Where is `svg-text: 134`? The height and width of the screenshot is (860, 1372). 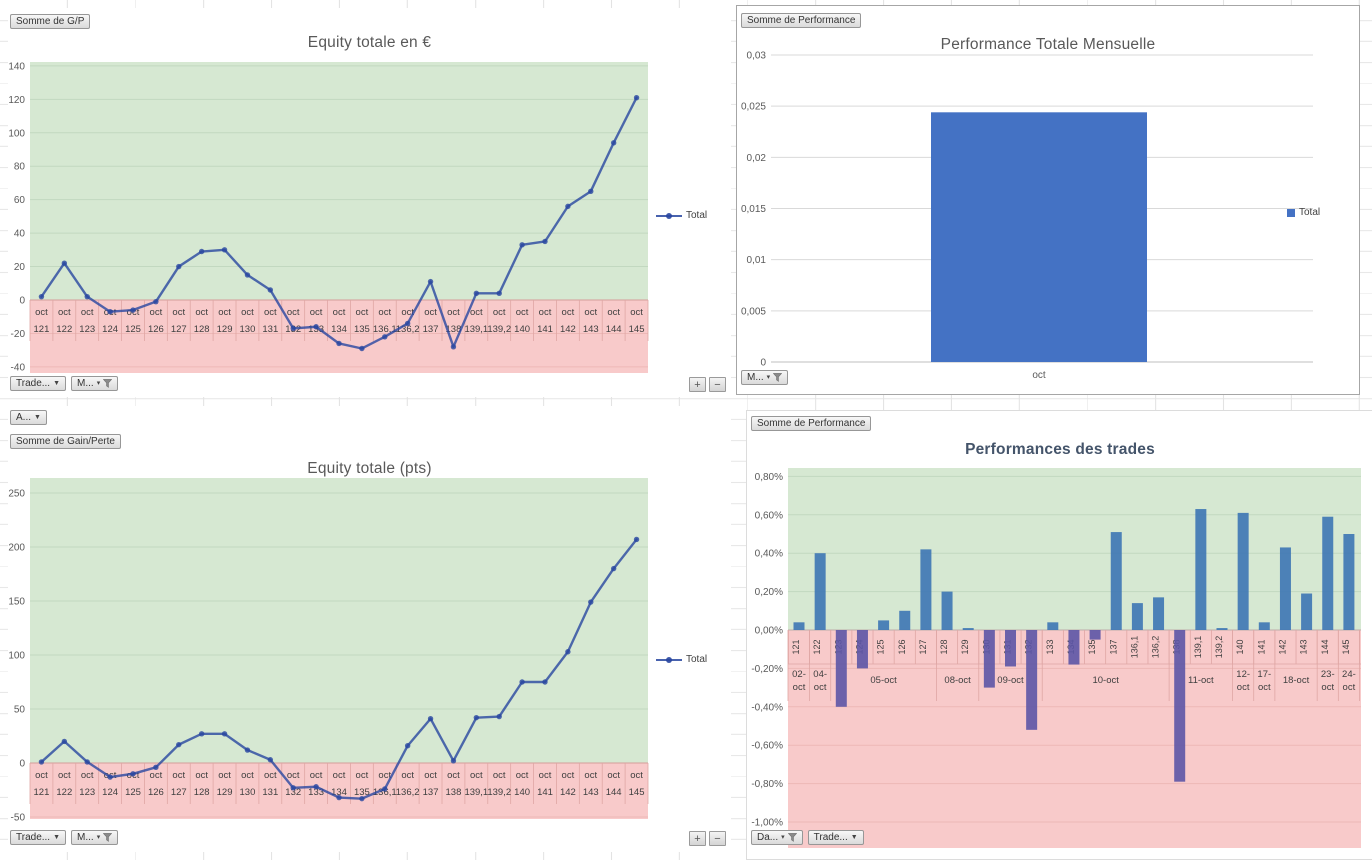
svg-text: 134 is located at coordinates (339, 792).